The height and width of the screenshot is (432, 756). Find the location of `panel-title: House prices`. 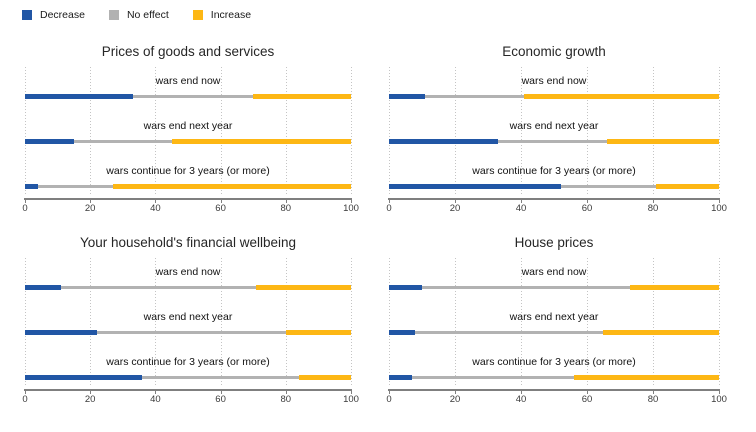

panel-title: House prices is located at coordinates (554, 242).